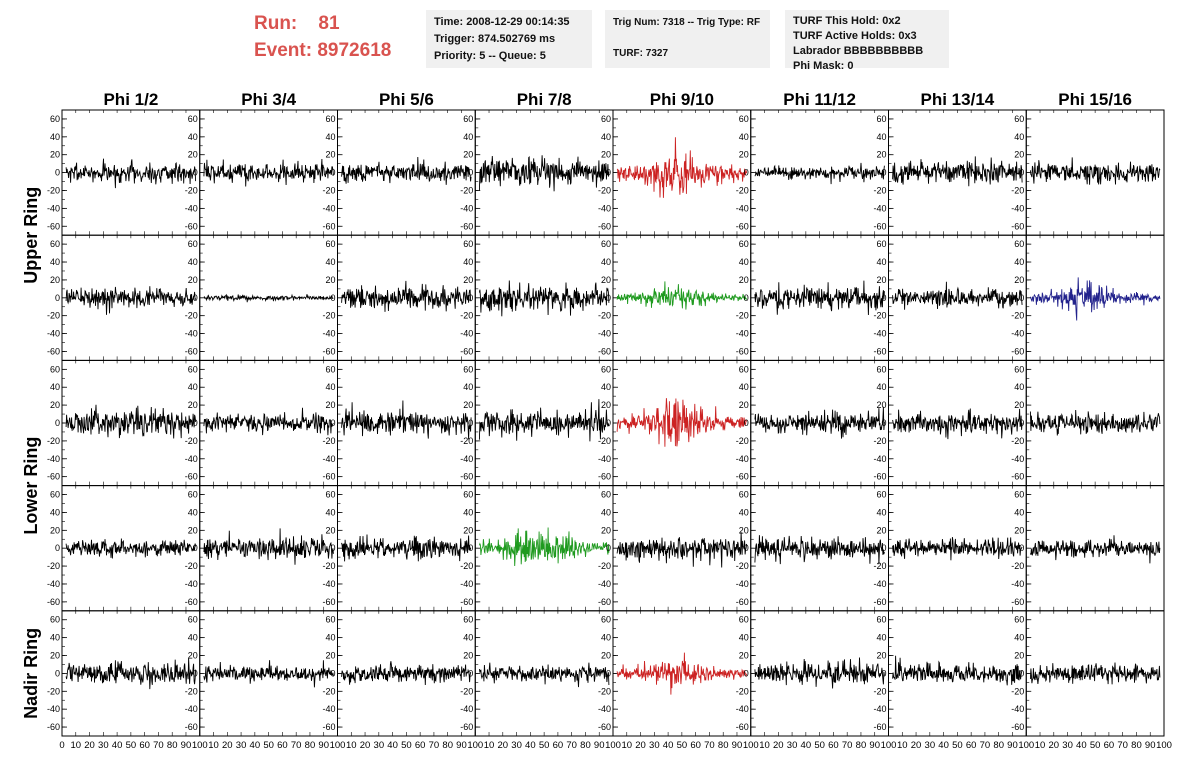  What do you see at coordinates (227, 745) in the screenshot?
I see `x-tick-label: 20` at bounding box center [227, 745].